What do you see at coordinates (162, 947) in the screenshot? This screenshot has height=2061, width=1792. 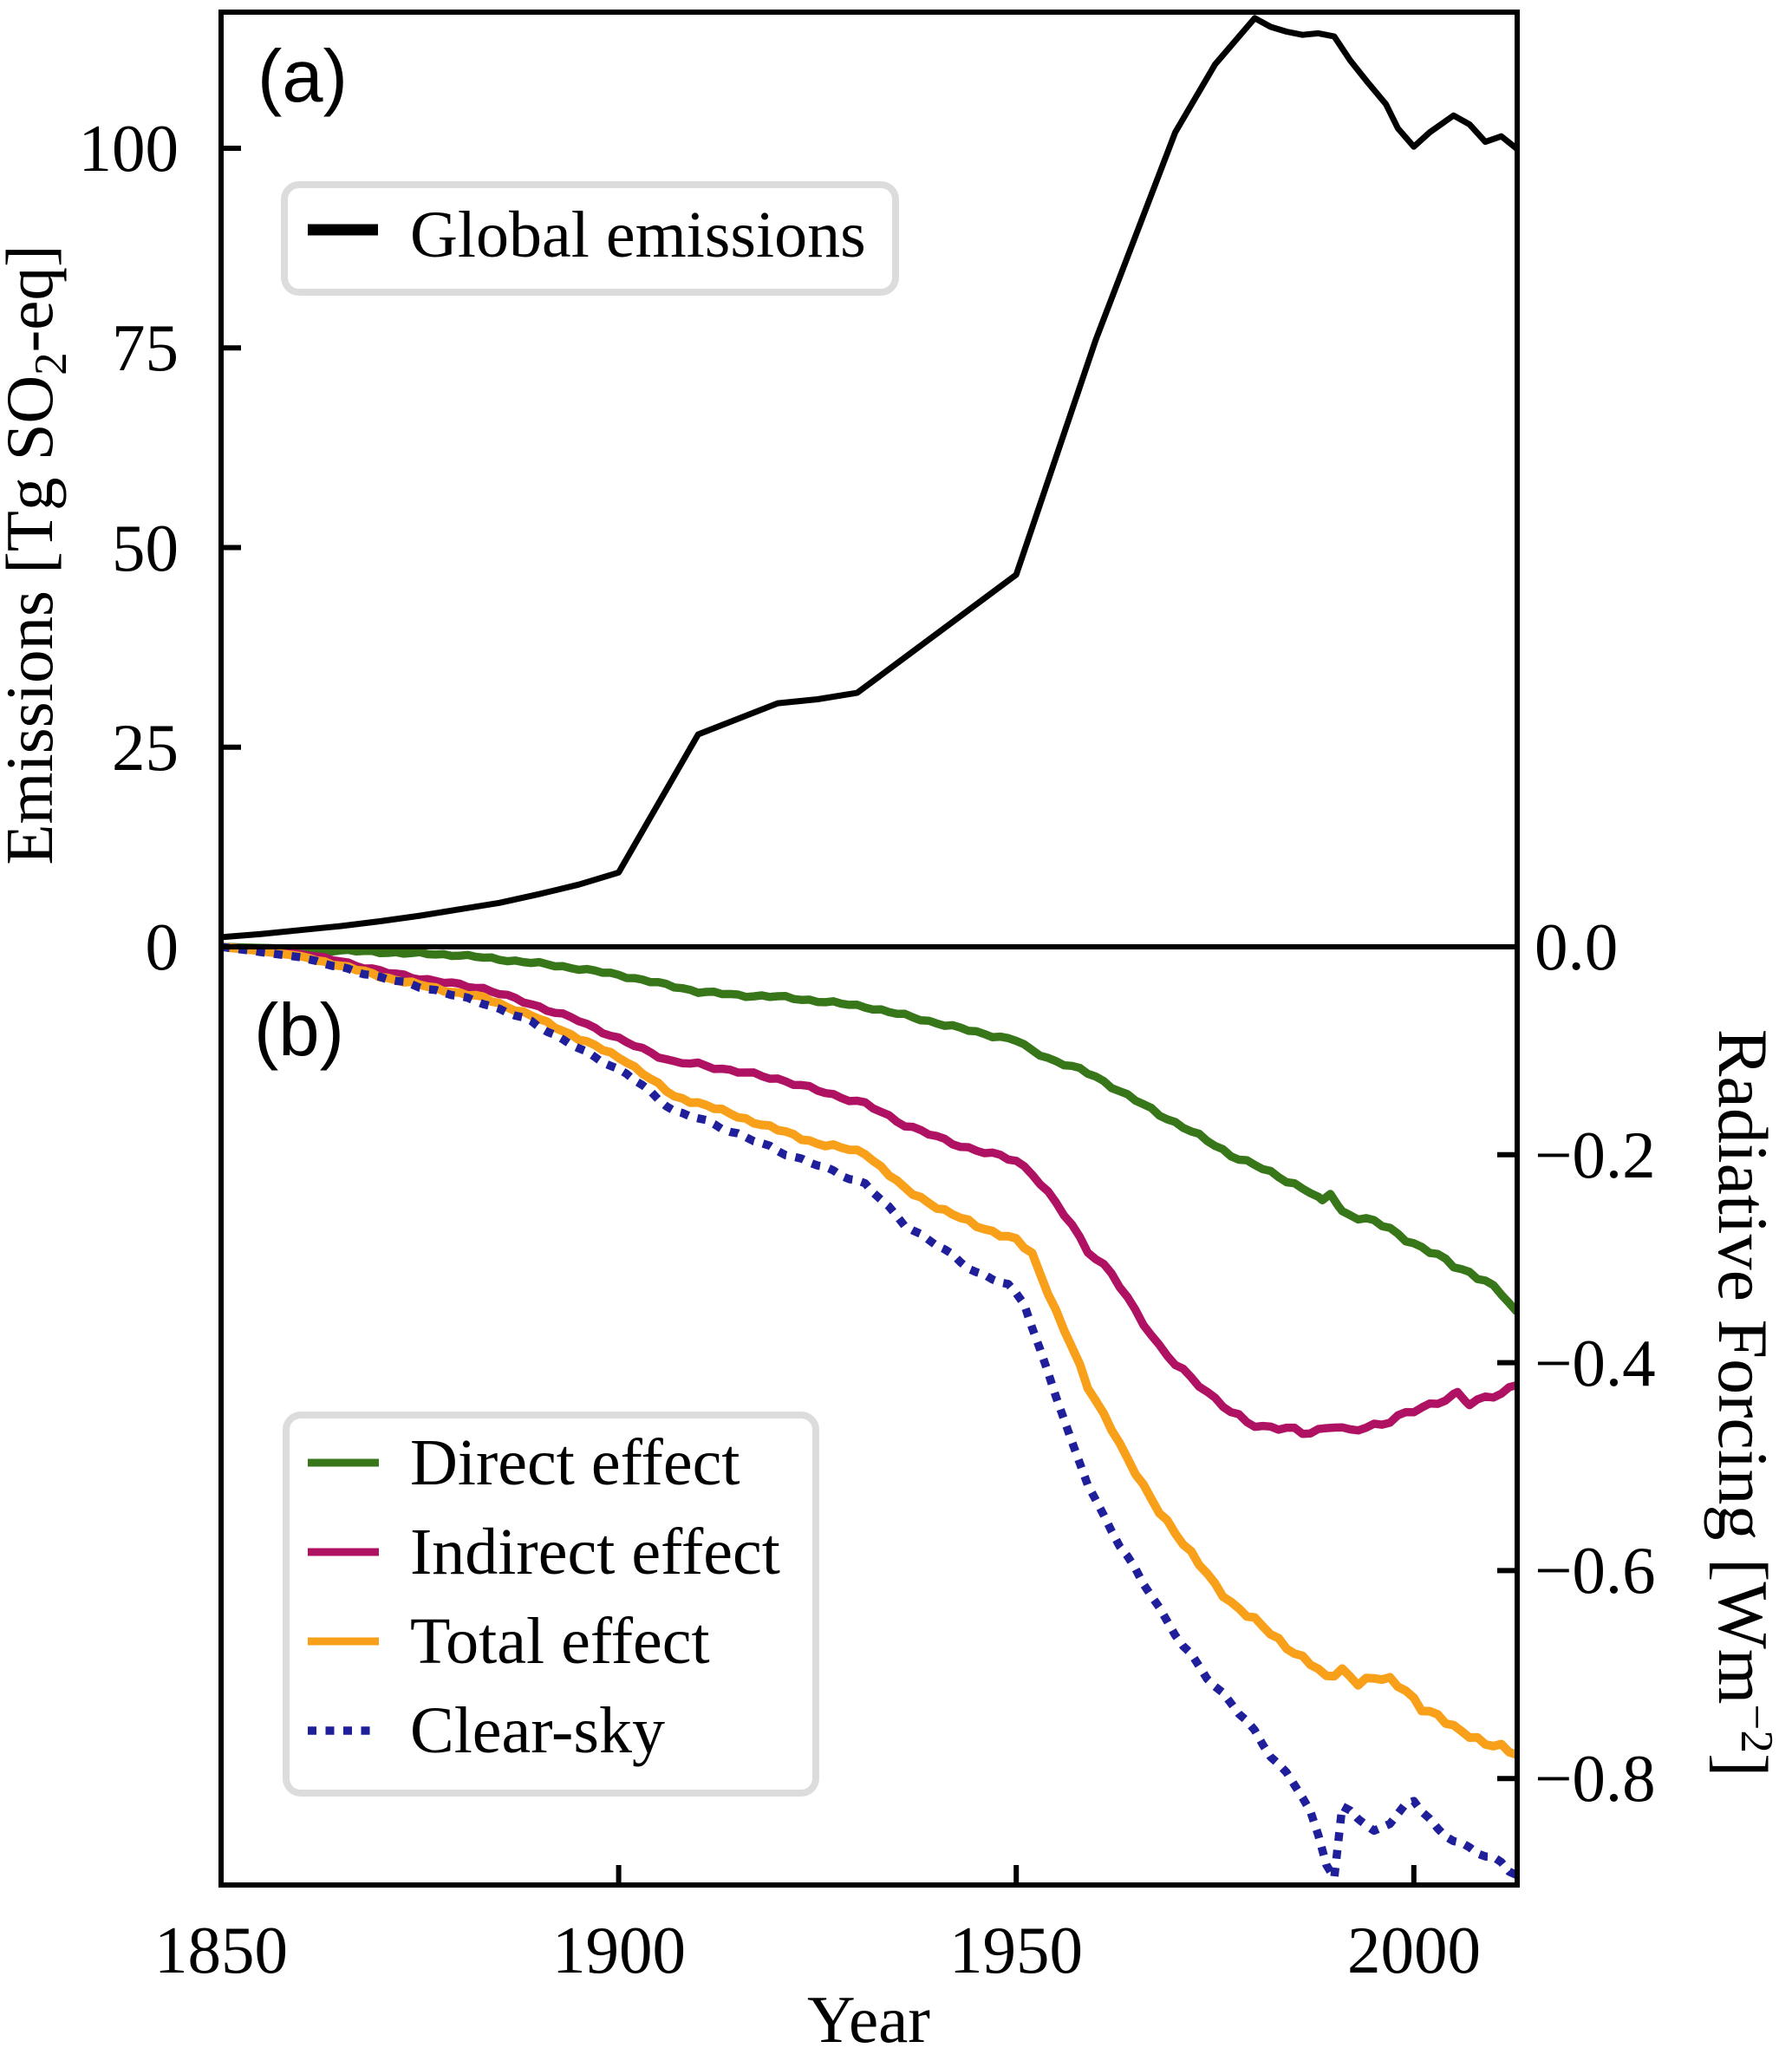 I see `svg-text: 0` at bounding box center [162, 947].